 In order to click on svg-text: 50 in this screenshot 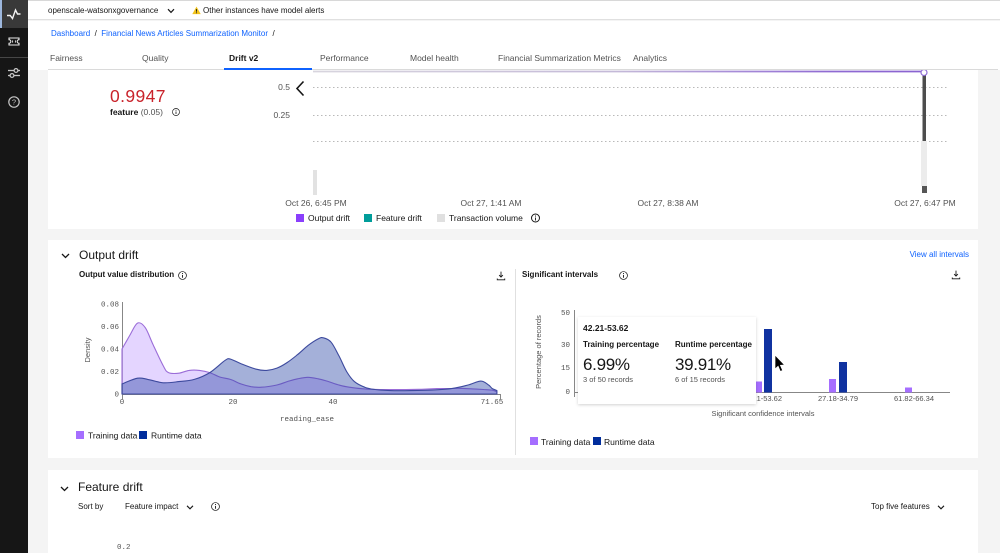, I will do `click(566, 314)`.